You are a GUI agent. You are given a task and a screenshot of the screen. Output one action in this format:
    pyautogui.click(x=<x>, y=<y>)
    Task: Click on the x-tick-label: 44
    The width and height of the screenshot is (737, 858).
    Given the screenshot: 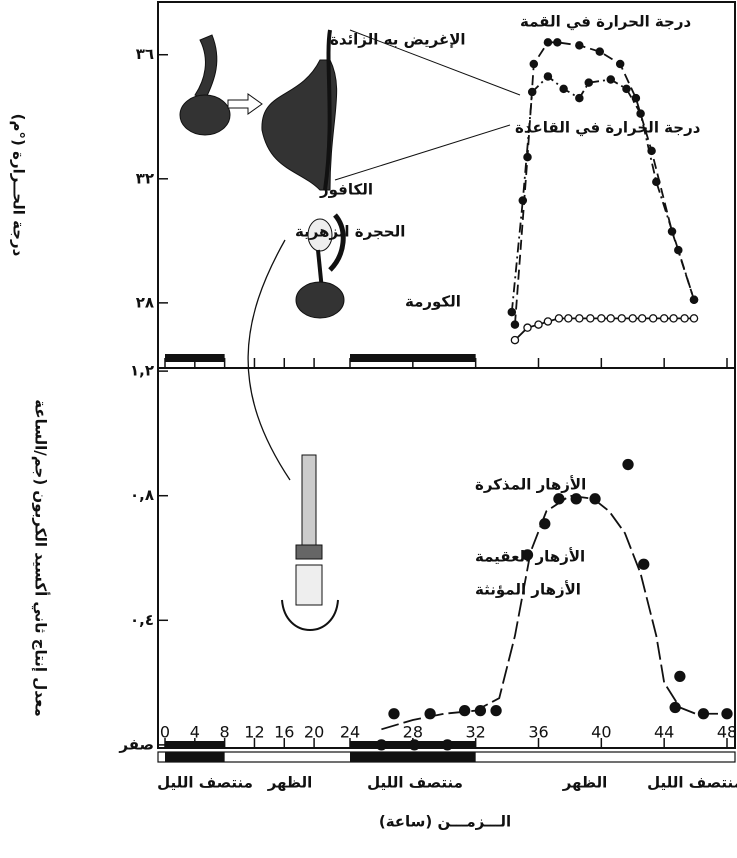 What is the action you would take?
    pyautogui.click(x=664, y=732)
    